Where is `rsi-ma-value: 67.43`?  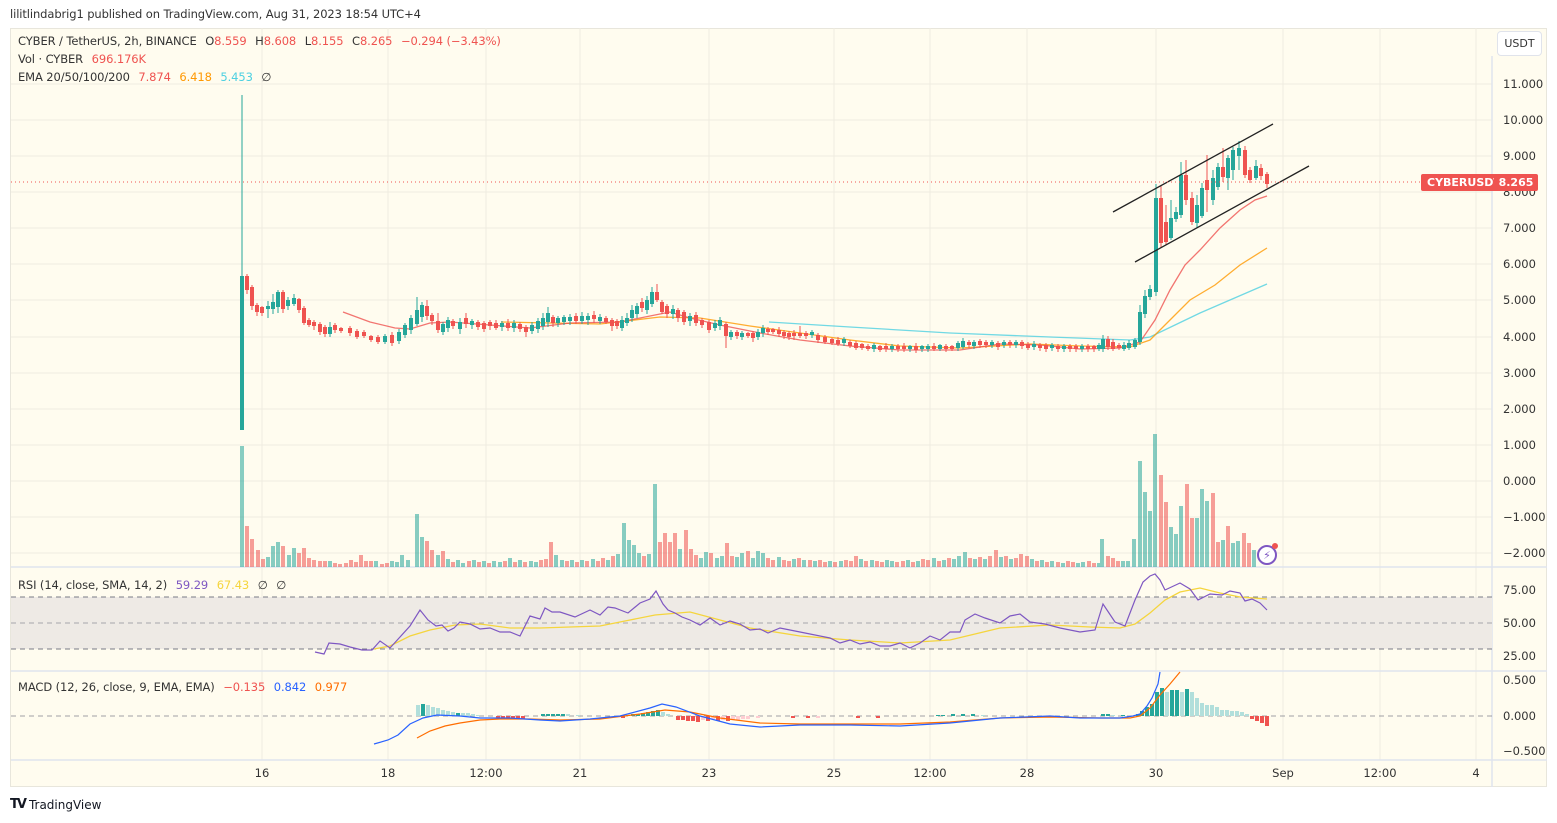
rsi-ma-value: 67.43 is located at coordinates (233, 585).